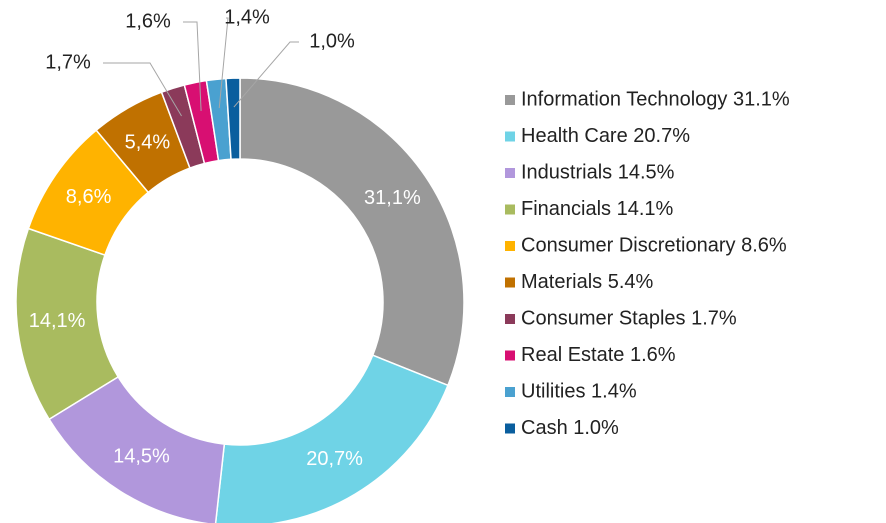 Image resolution: width=886 pixels, height=523 pixels. Describe the element at coordinates (579, 391) in the screenshot. I see `legend-label: Utilities 1.4%` at that location.